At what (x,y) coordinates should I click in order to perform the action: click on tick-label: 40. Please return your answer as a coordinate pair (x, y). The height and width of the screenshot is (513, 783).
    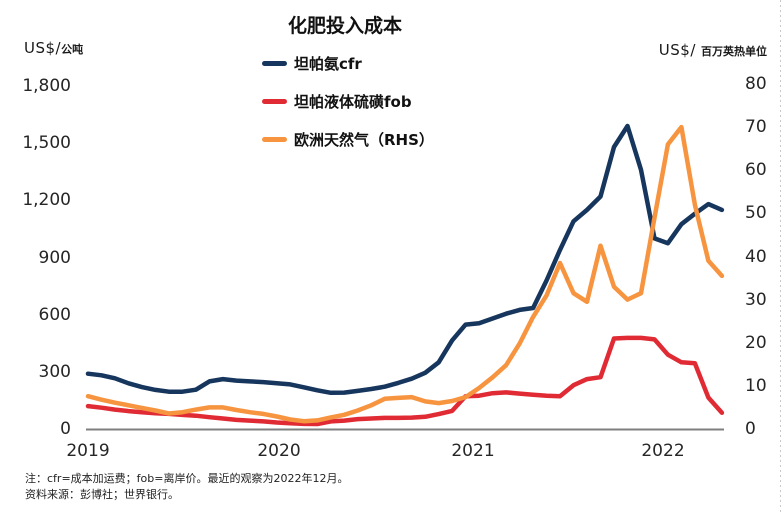
    Looking at the image, I should click on (756, 256).